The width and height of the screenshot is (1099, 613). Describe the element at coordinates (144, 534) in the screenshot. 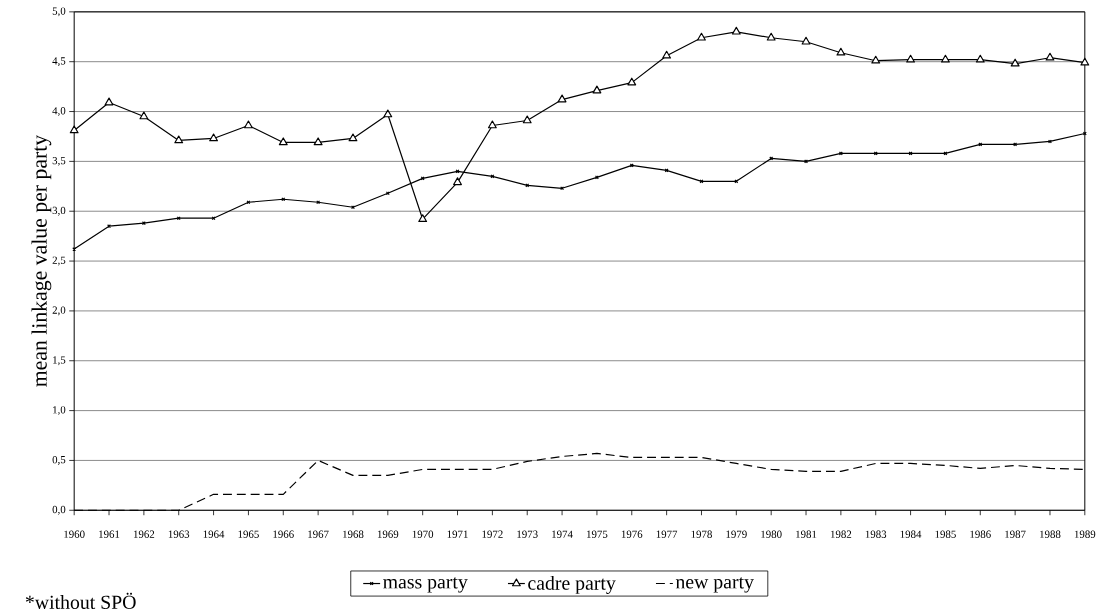

I see `x-tick-label: 1962` at that location.